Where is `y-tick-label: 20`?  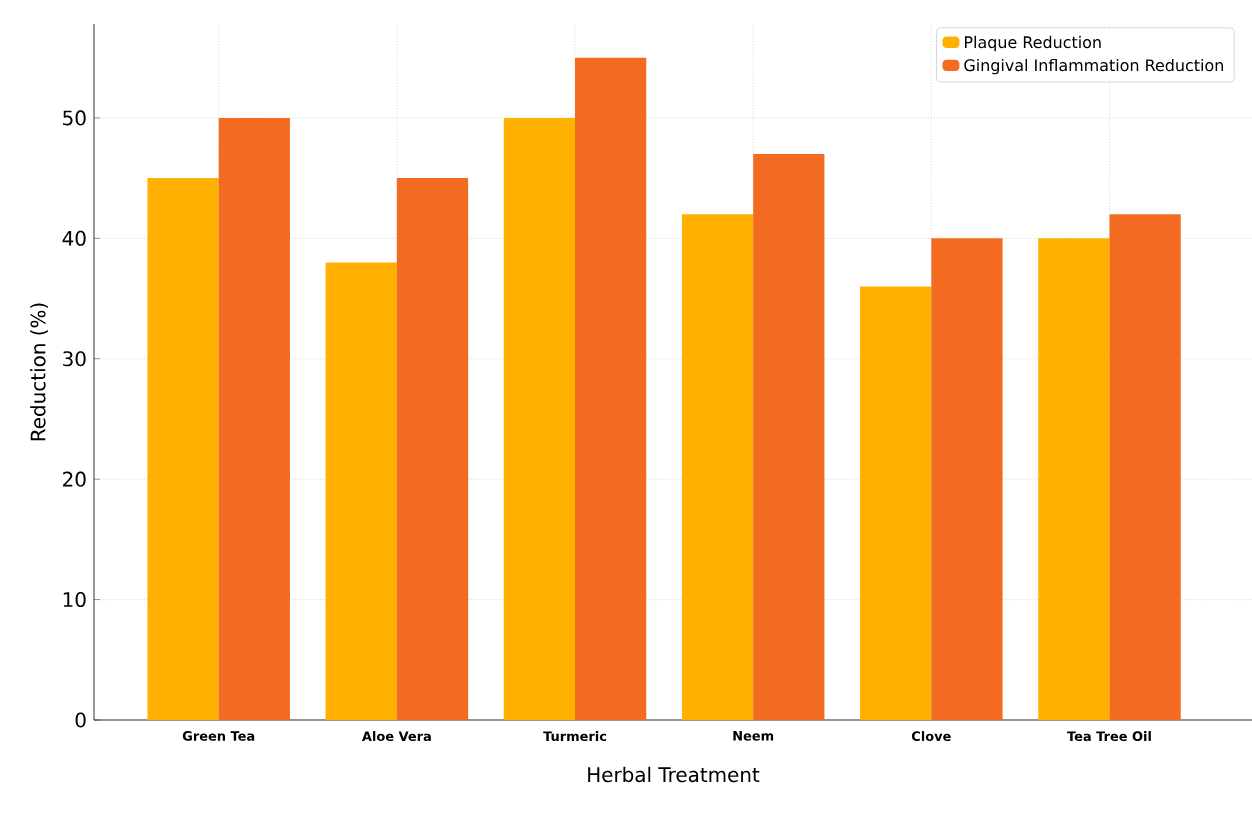 y-tick-label: 20 is located at coordinates (74, 479).